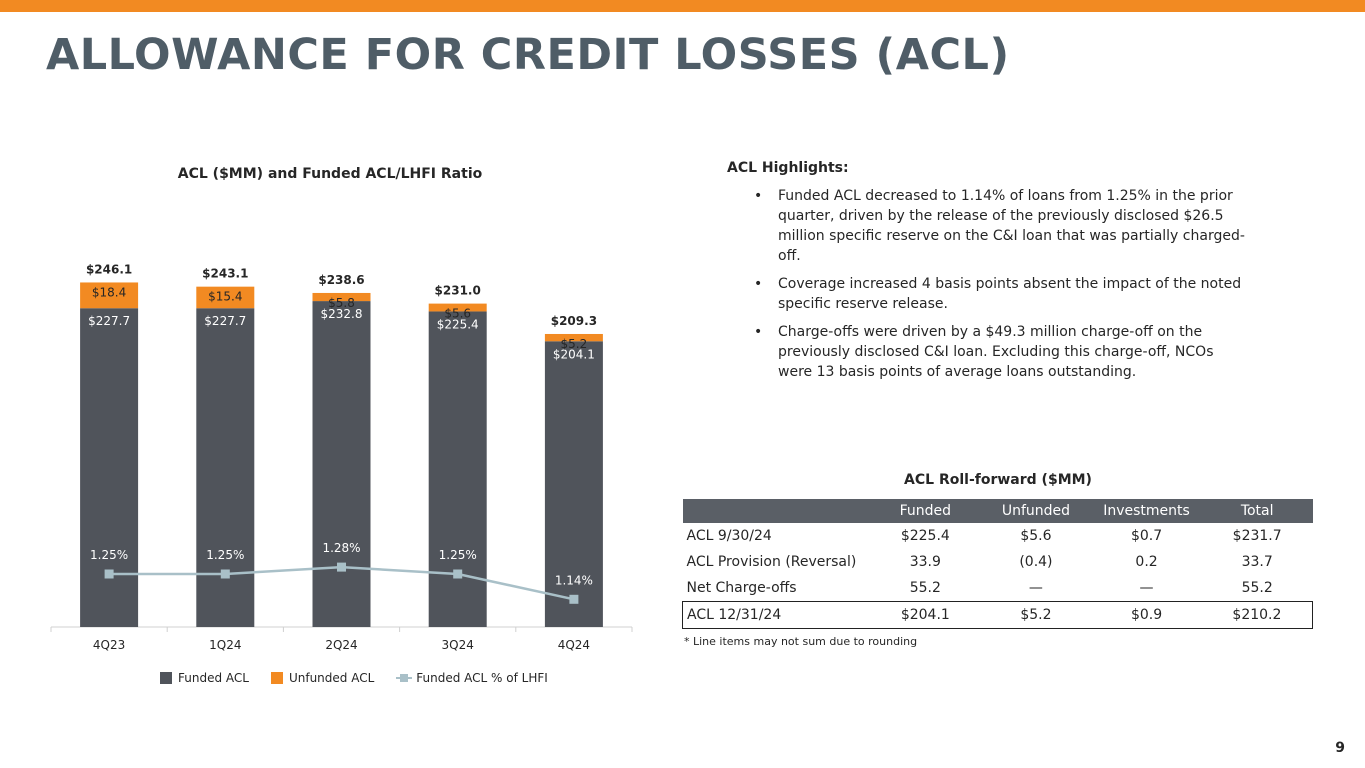 The image size is (1365, 768). What do you see at coordinates (109, 292) in the screenshot?
I see `unfunded-value-label: $18.4` at bounding box center [109, 292].